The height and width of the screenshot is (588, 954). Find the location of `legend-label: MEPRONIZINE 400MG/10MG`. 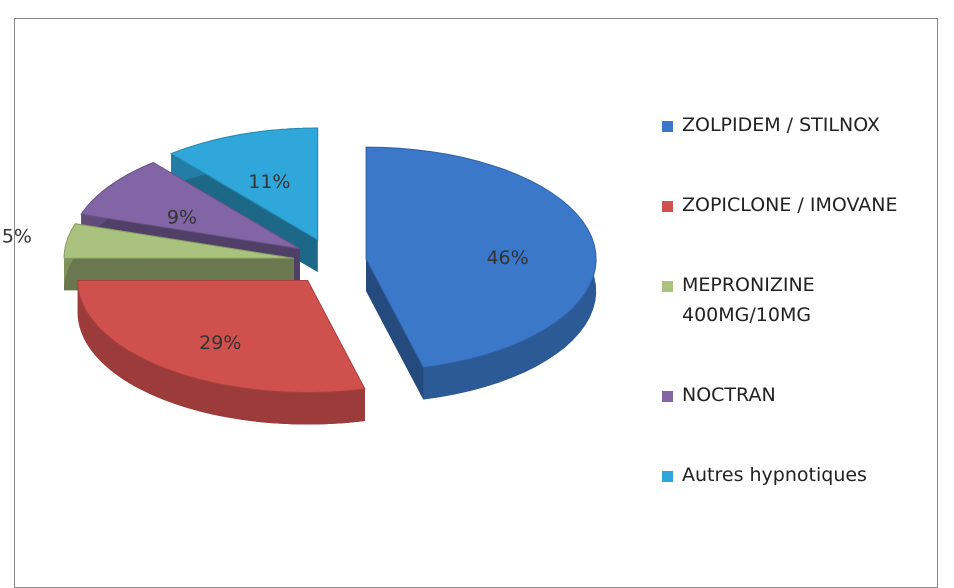

legend-label: MEPRONIZINE 400MG/10MG is located at coordinates (748, 300).